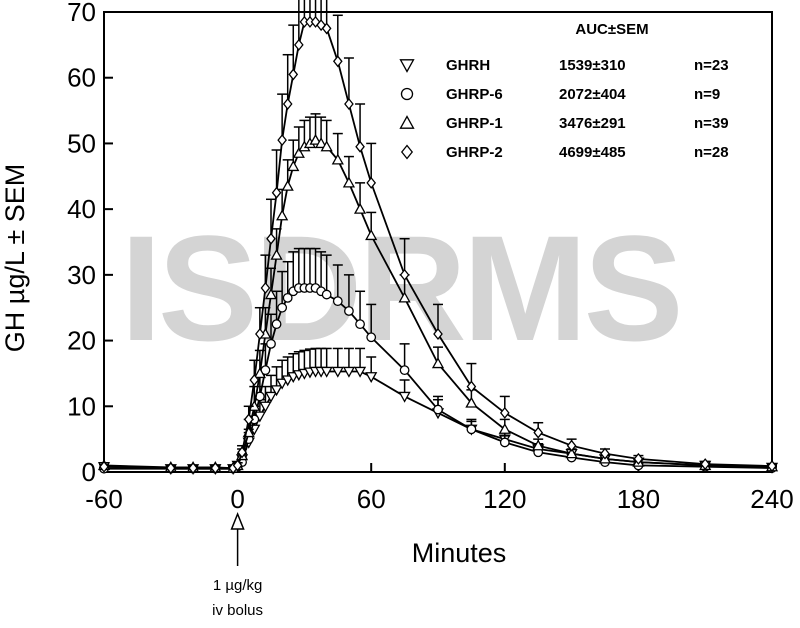 The image size is (800, 628). I want to click on legend-label: GHRP-1, so click(474, 123).